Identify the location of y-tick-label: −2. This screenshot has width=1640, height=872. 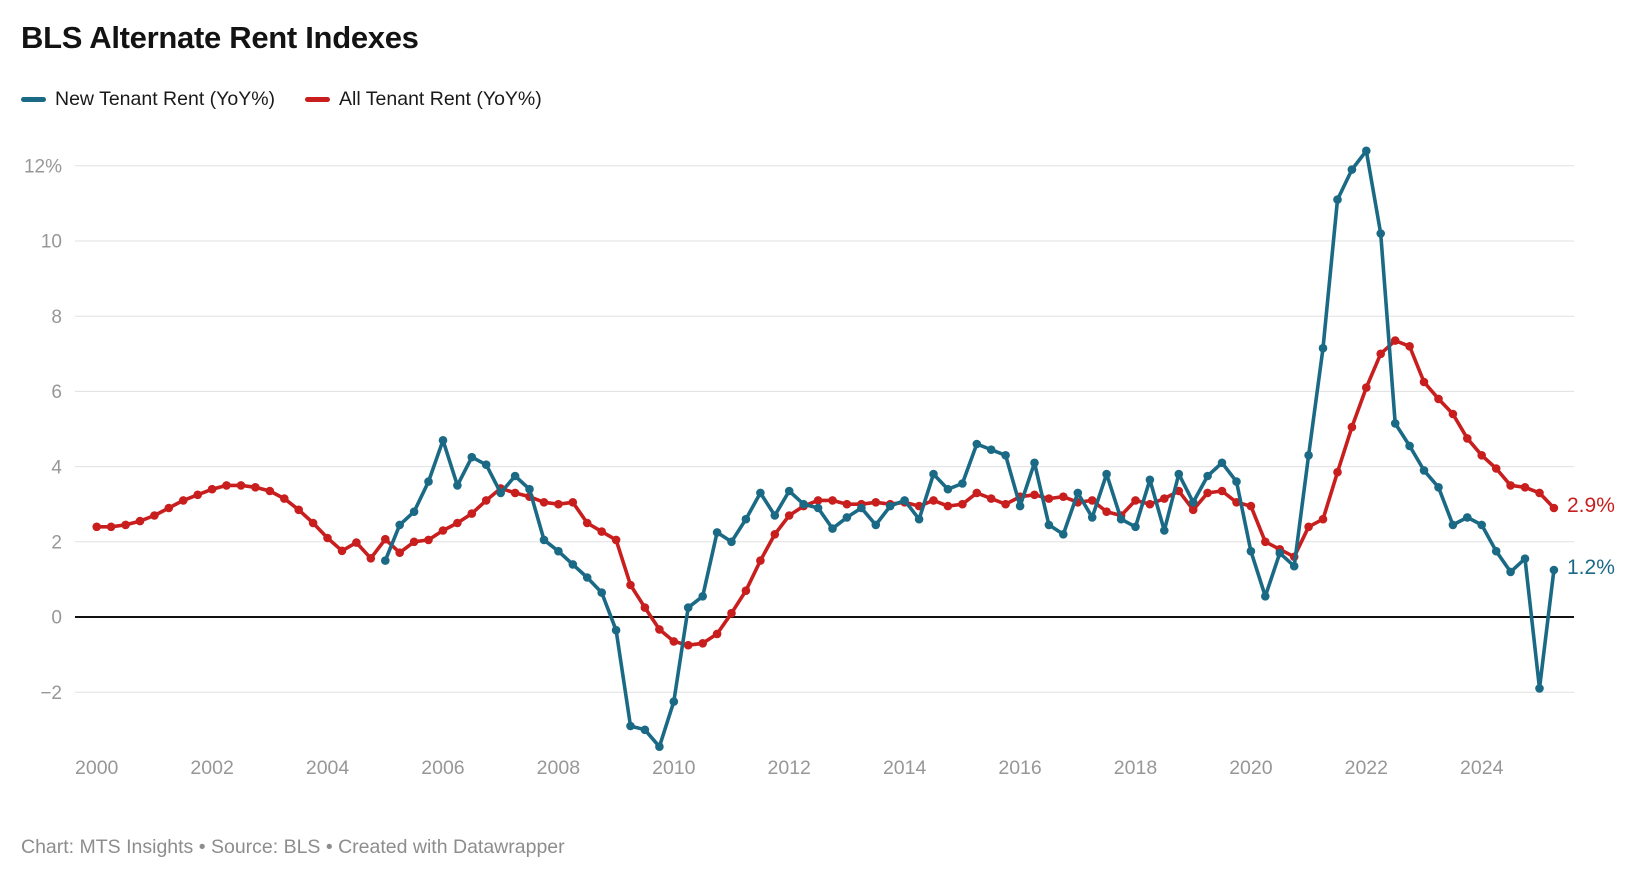
(51, 693).